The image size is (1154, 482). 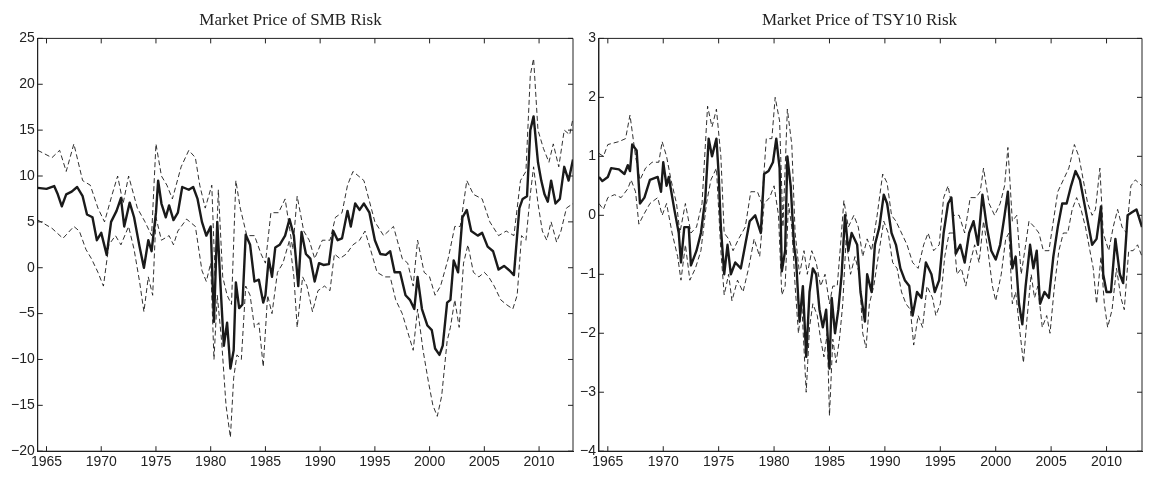 I want to click on y-tick-label: −5, so click(x=26, y=312).